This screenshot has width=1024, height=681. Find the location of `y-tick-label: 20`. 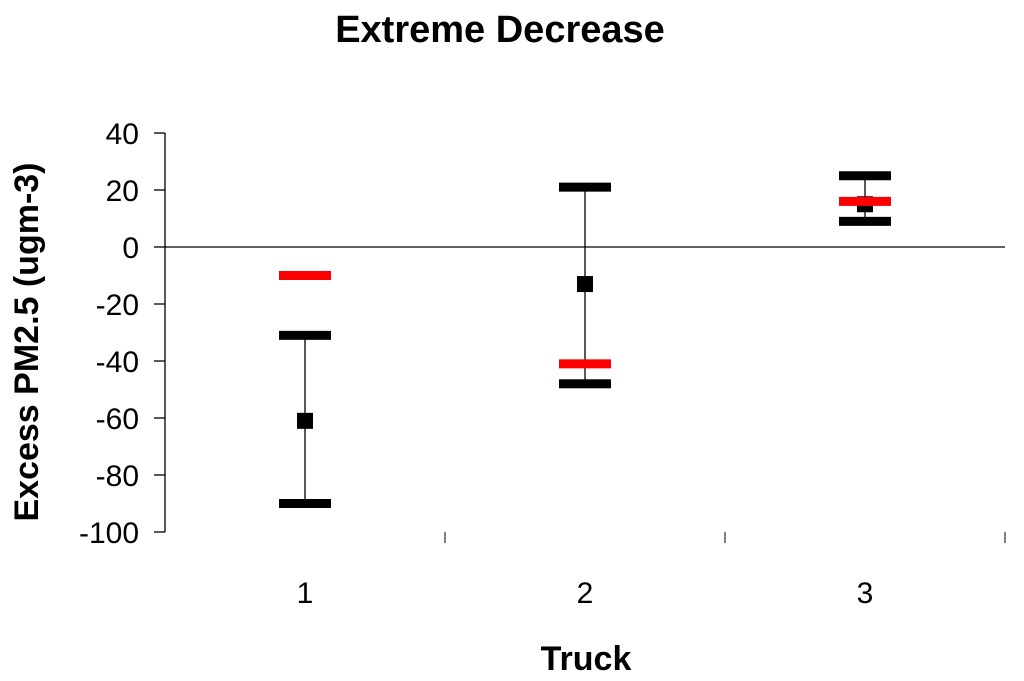

y-tick-label: 20 is located at coordinates (122, 191).